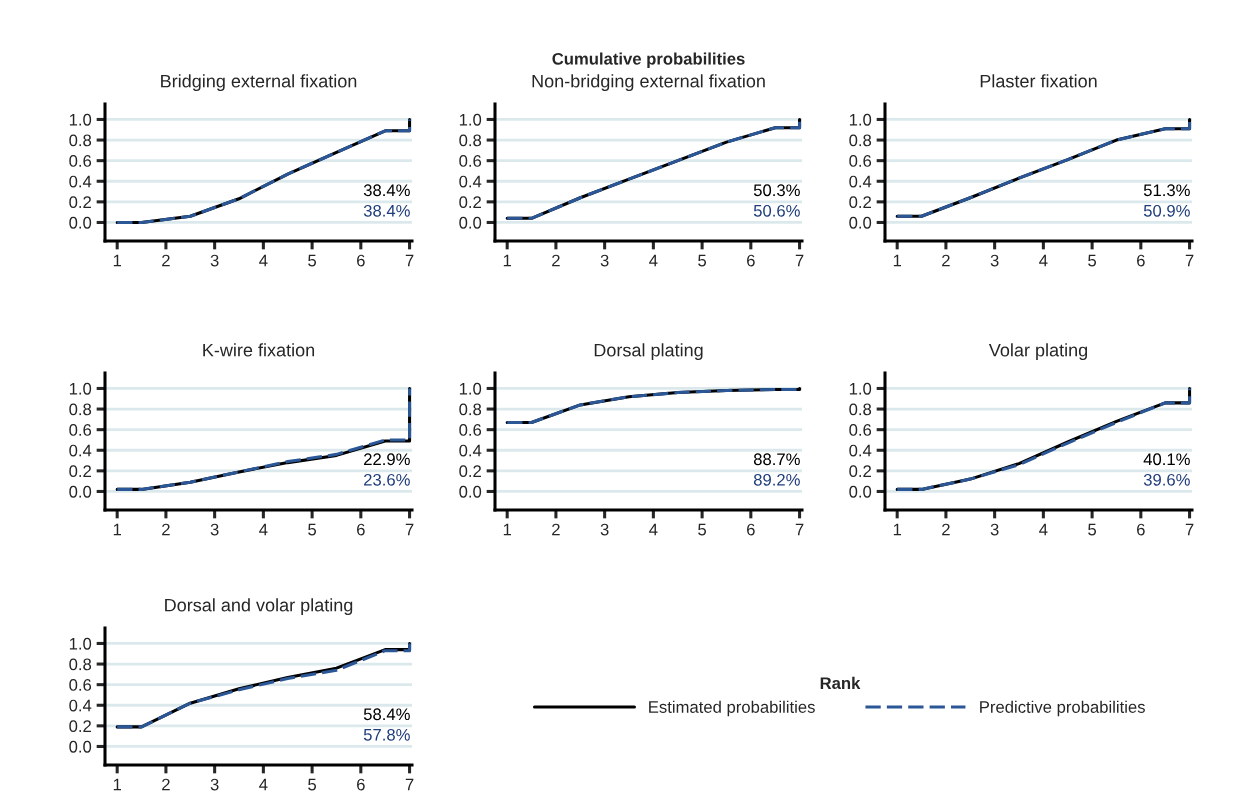 The image size is (1235, 803). Describe the element at coordinates (776, 190) in the screenshot. I see `annotation: 50.3%` at that location.